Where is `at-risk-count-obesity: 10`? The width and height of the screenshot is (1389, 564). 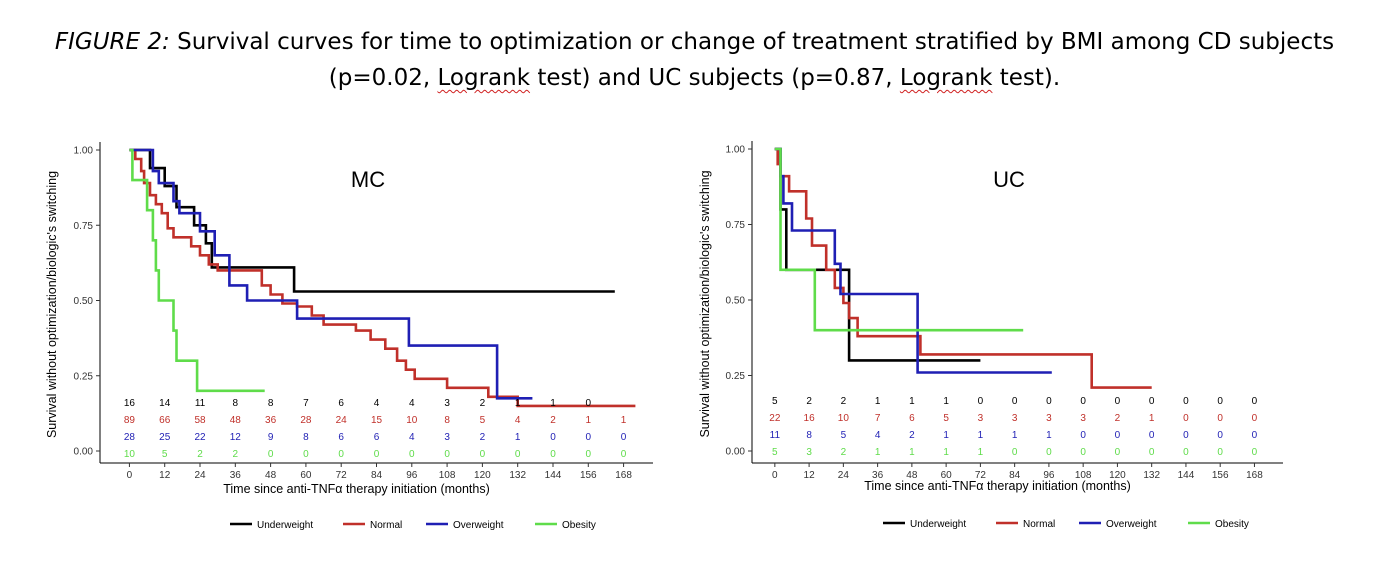 at-risk-count-obesity: 10 is located at coordinates (130, 454).